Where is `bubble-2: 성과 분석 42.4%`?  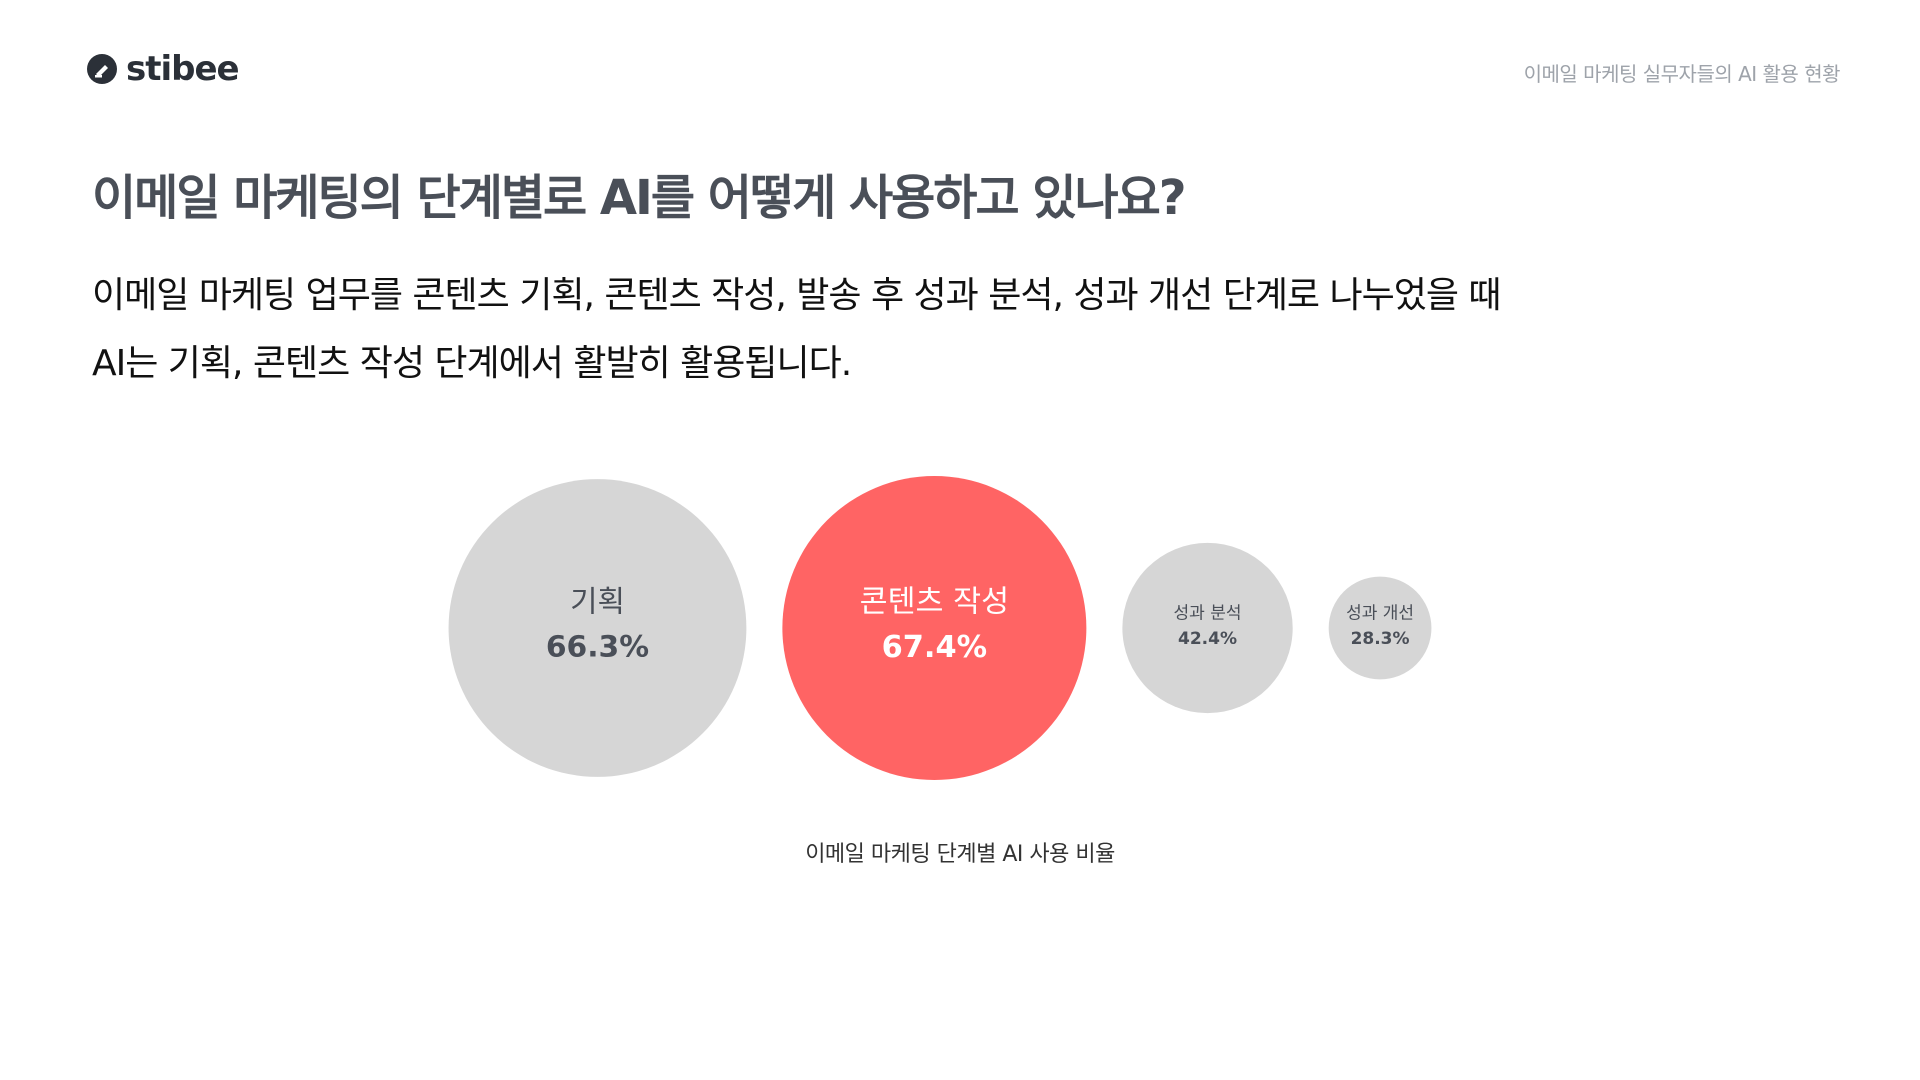
bubble-2: 성과 분석 42.4% is located at coordinates (1207, 628).